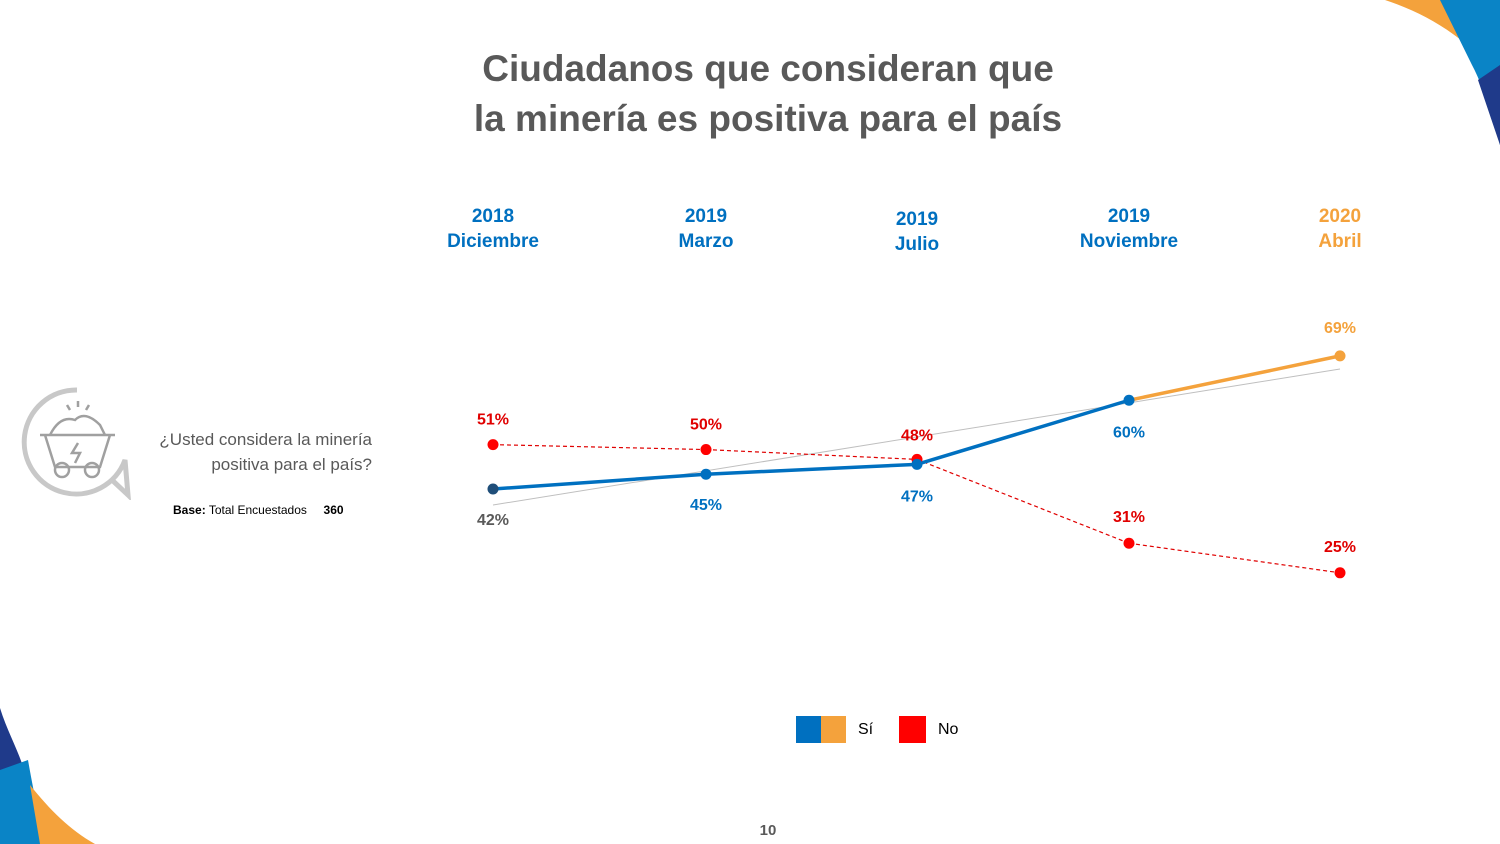  I want to click on no-data-label: 31%, so click(1129, 517).